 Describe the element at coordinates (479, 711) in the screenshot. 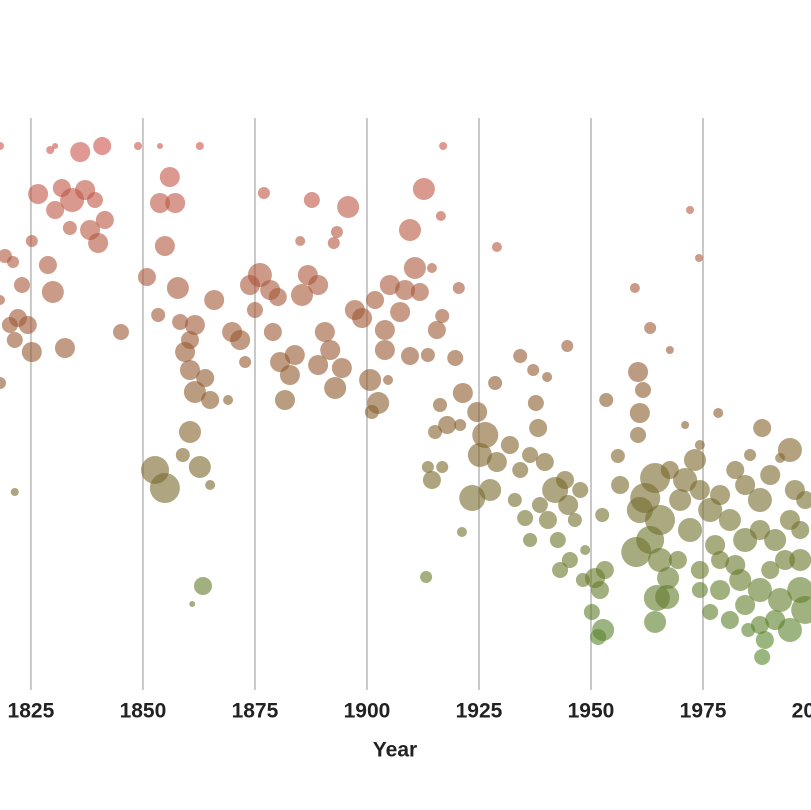

I see `x-tick-label: 1925` at that location.